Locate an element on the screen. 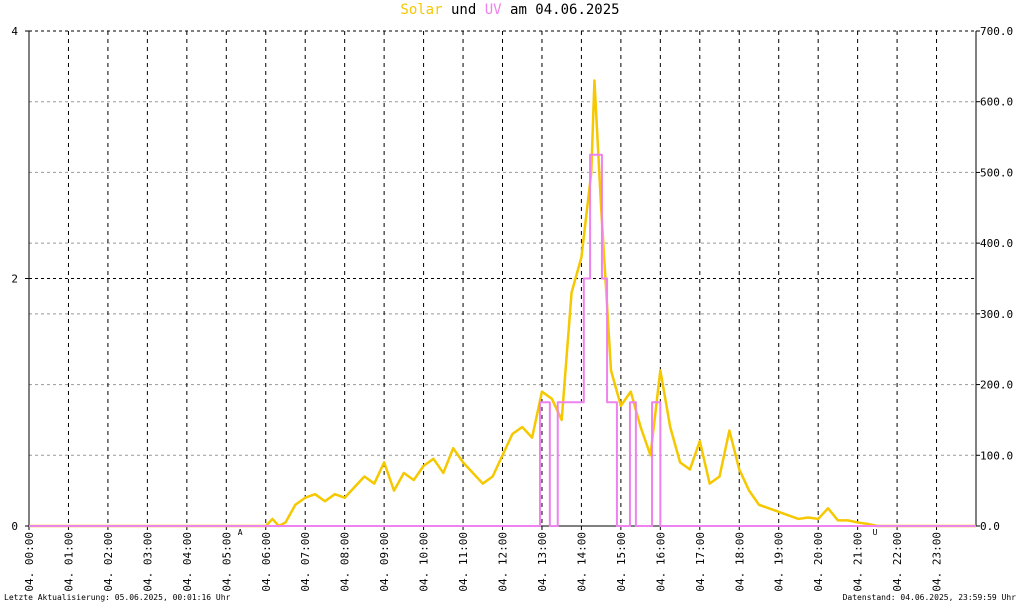 The image size is (1020, 606). x-tick-label: 04. 17:00 is located at coordinates (700, 562).